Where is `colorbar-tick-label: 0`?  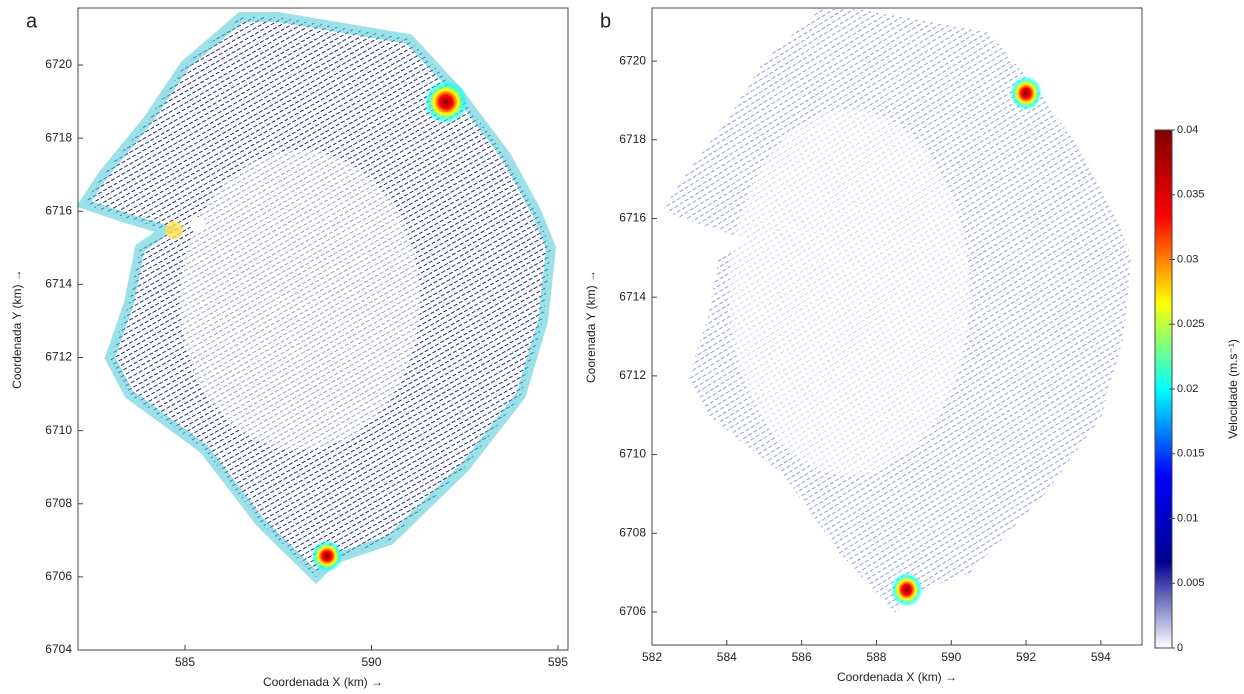 colorbar-tick-label: 0 is located at coordinates (1180, 648).